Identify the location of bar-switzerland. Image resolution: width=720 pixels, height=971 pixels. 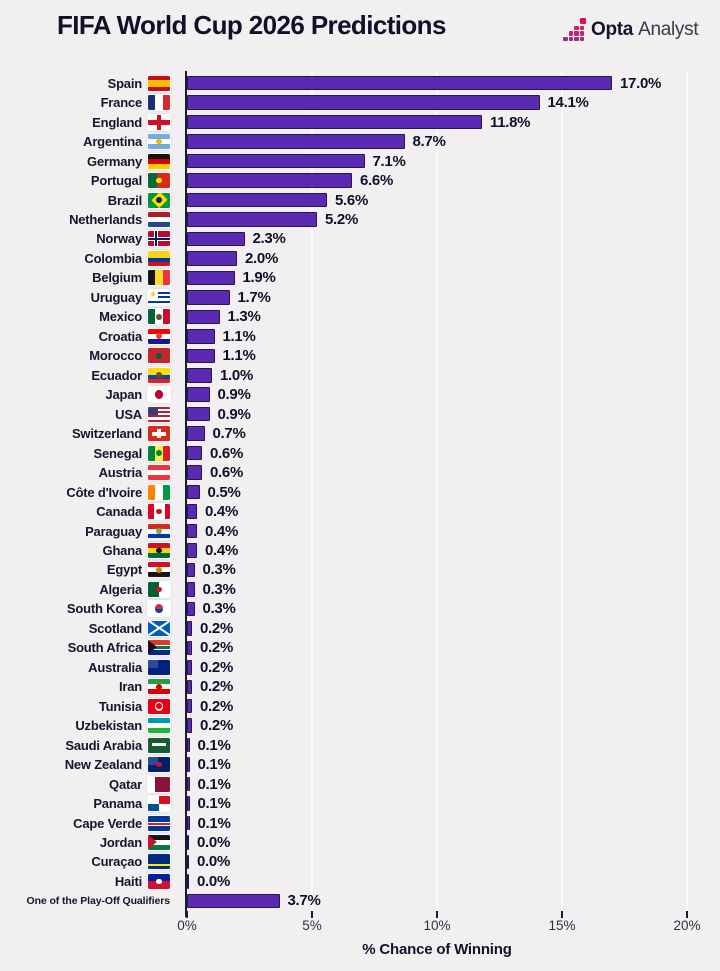
(196, 433).